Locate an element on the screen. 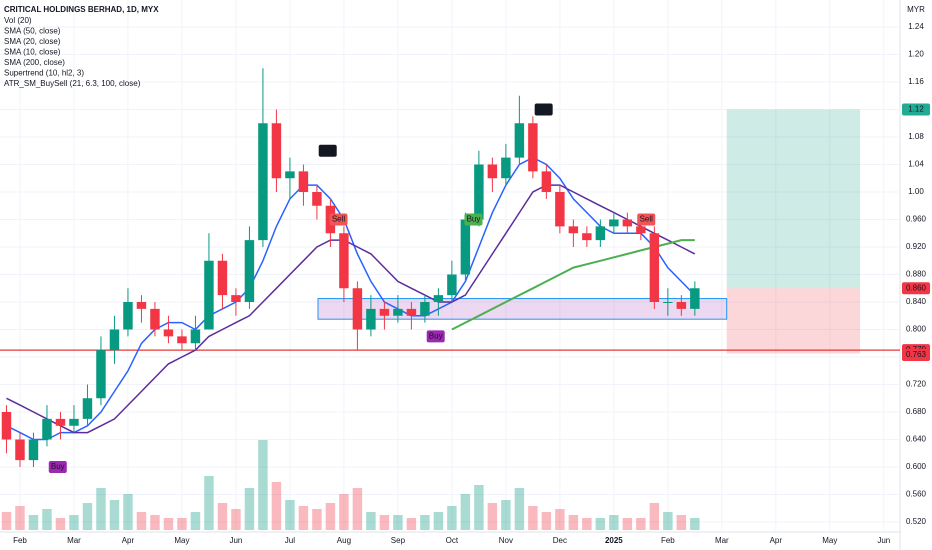  y-tick-label: 0.560 is located at coordinates (916, 494).